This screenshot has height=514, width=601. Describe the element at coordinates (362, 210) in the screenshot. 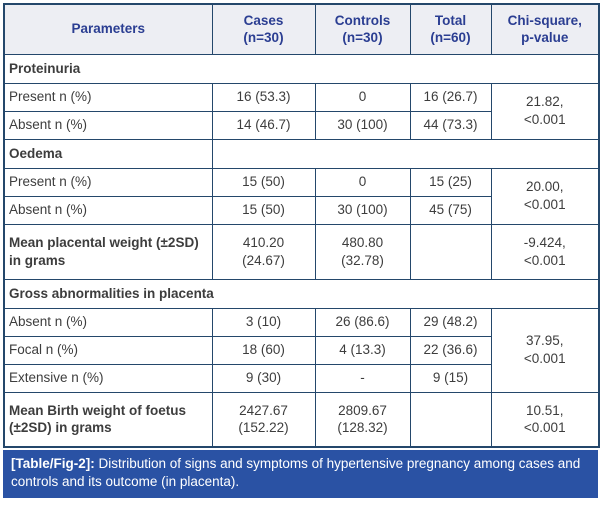

I see `cell-oedema-absent-controls: 30 (100)` at that location.